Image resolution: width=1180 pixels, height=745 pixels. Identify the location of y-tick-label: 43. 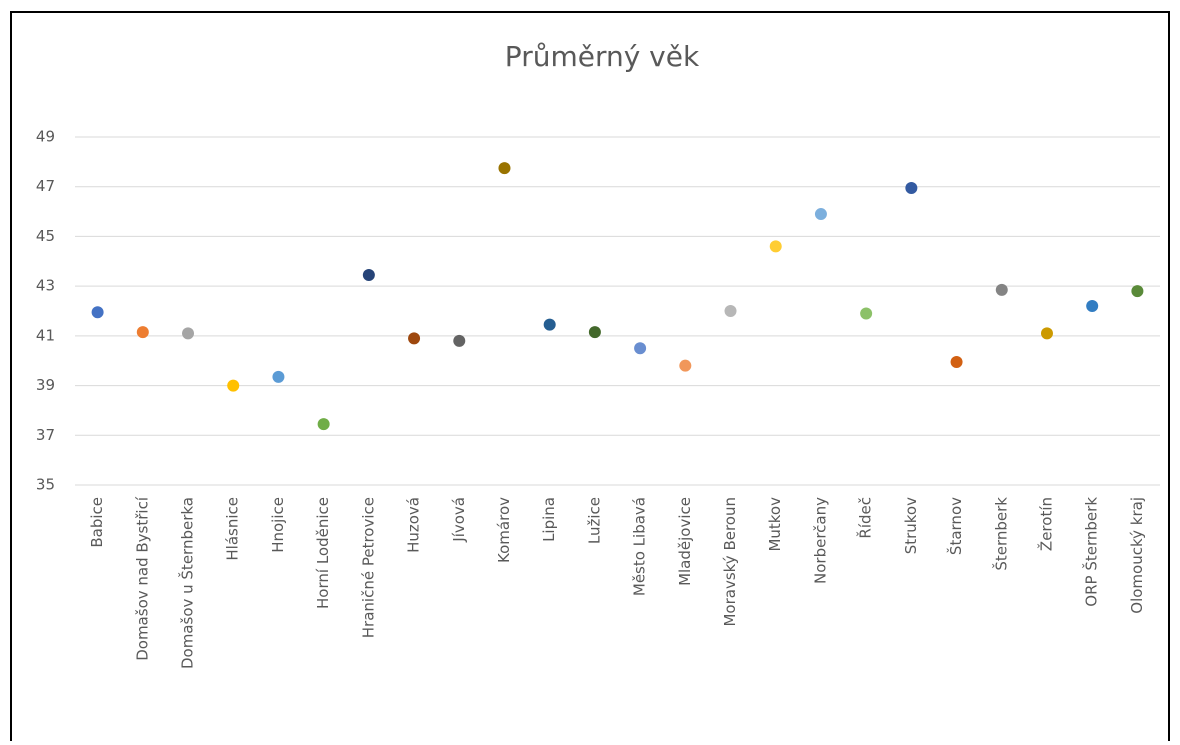
(45, 286).